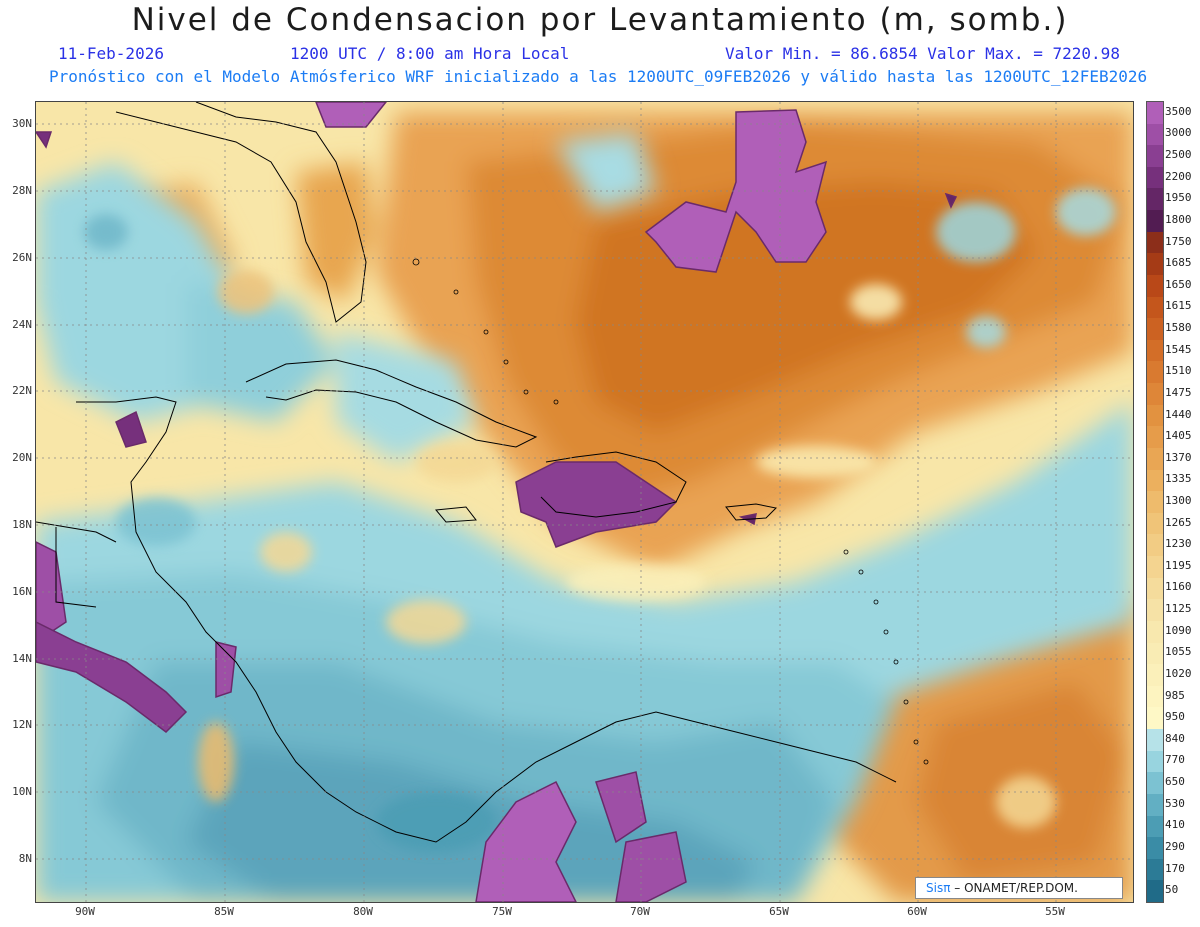 This screenshot has width=1200, height=927. Describe the element at coordinates (363, 911) in the screenshot. I see `lon-label: 80W` at that location.